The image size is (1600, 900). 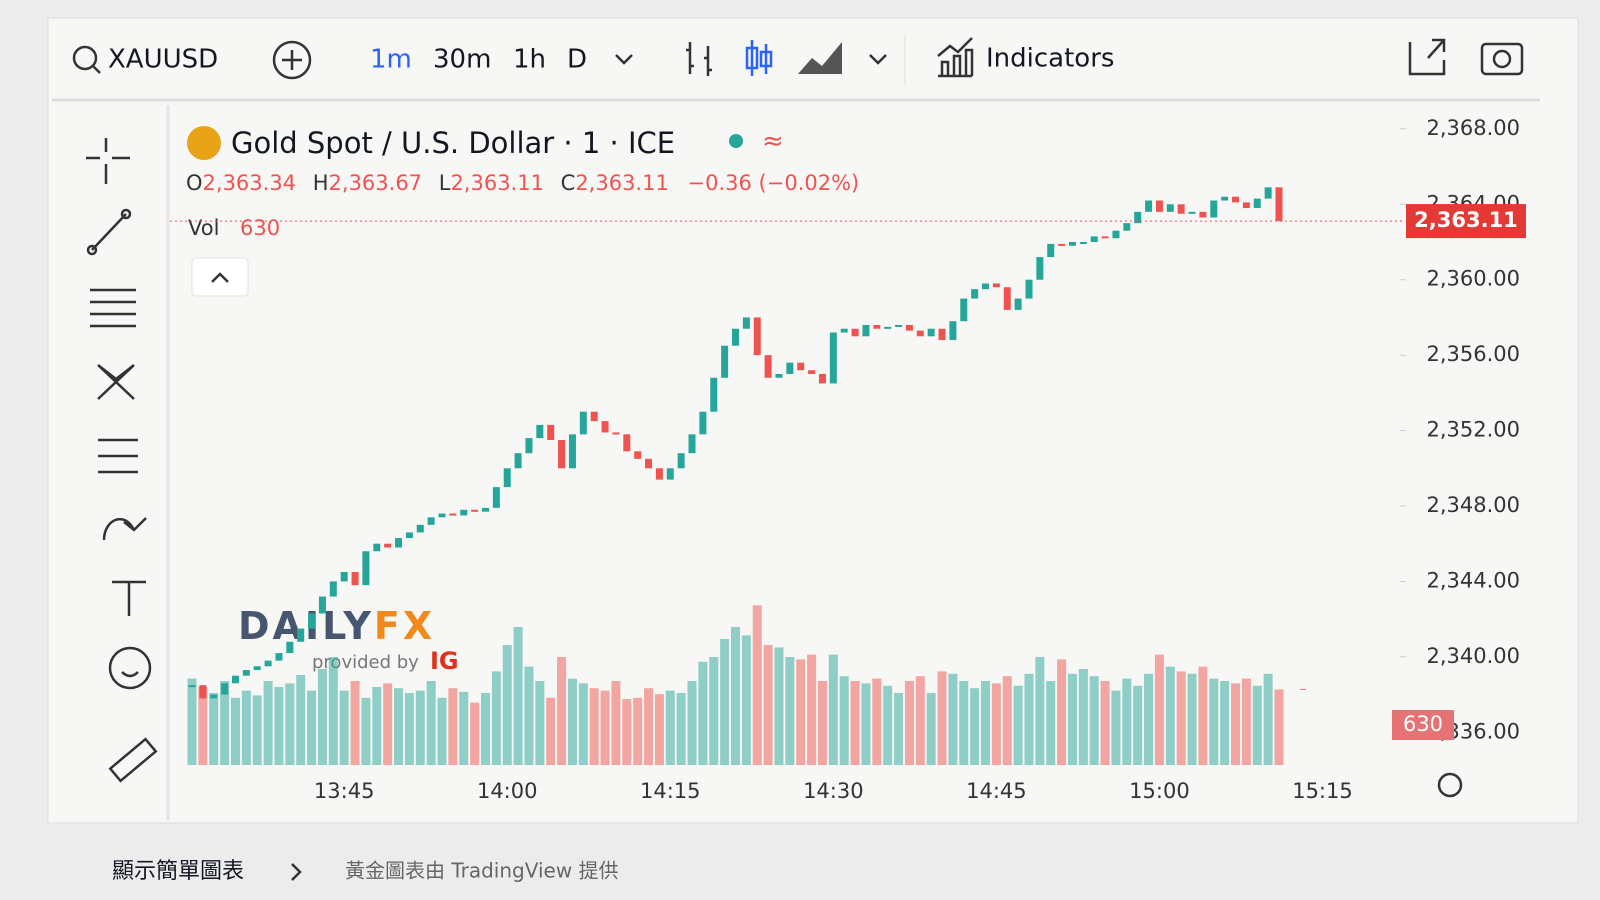 What do you see at coordinates (752, 58) in the screenshot?
I see `candles-icon` at bounding box center [752, 58].